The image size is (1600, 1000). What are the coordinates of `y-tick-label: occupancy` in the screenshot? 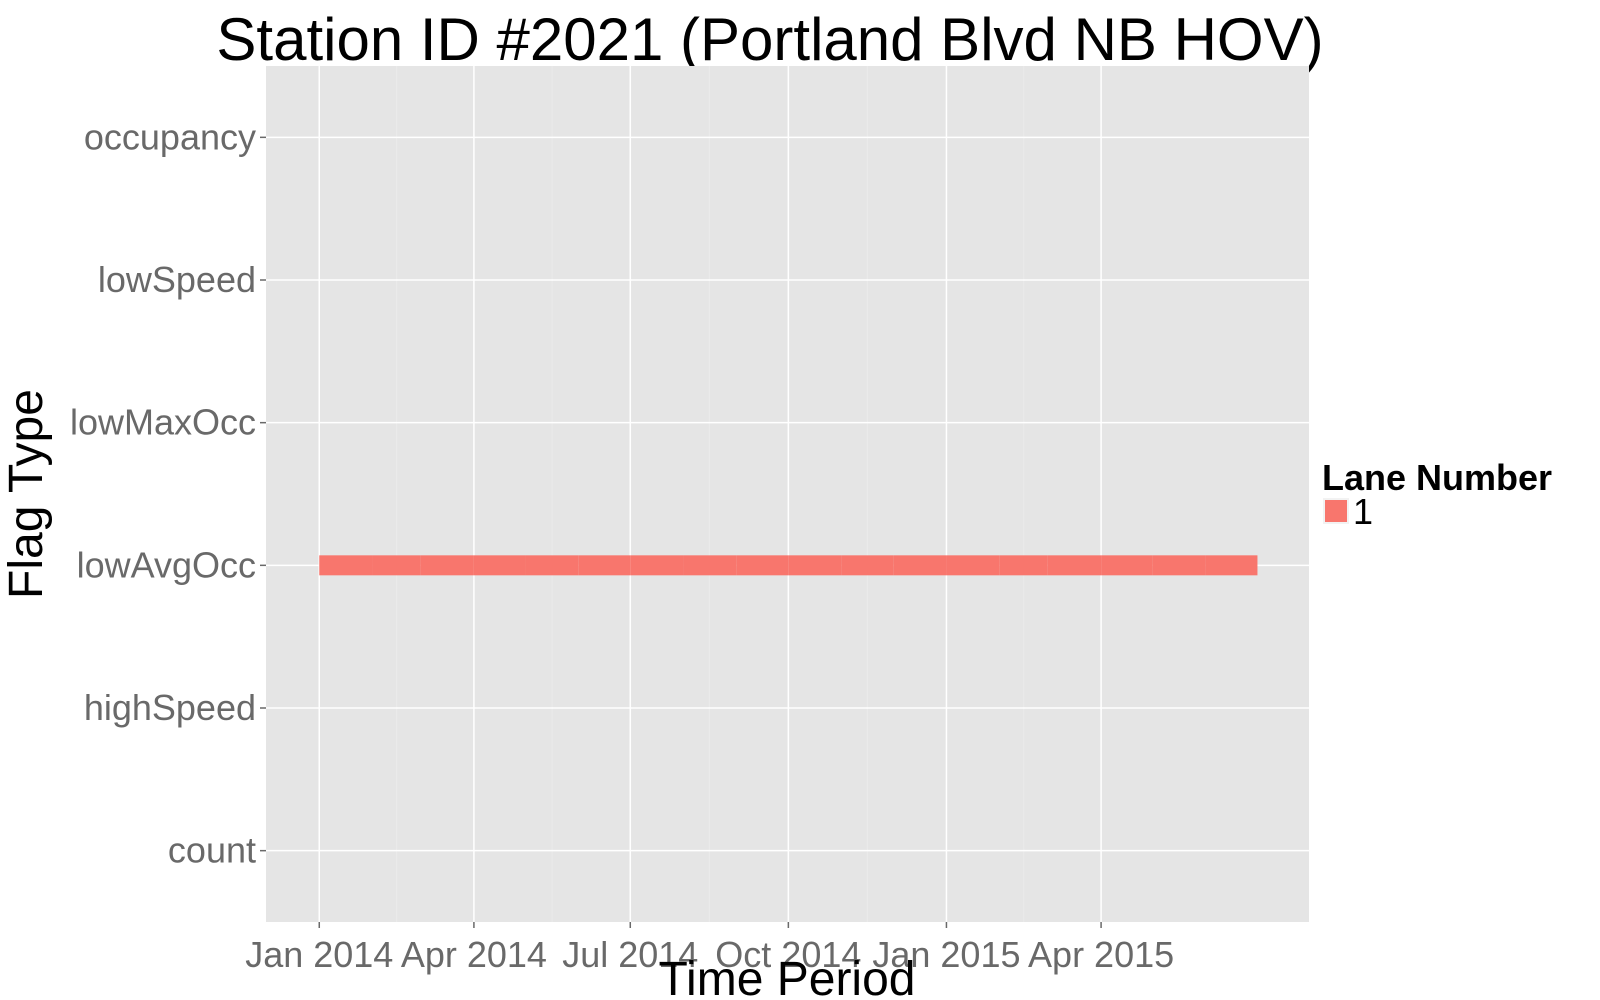 It's located at (170, 136).